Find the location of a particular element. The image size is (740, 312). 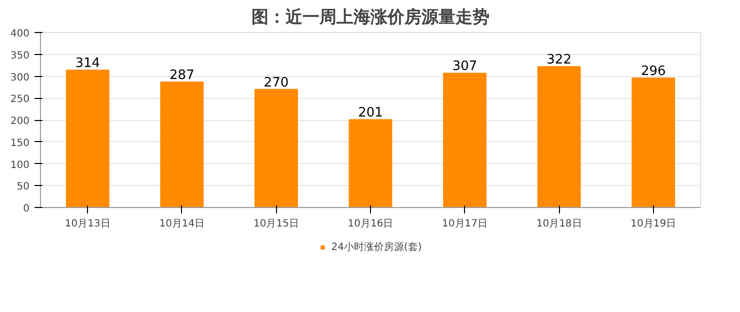

data-label: 307 is located at coordinates (465, 66).